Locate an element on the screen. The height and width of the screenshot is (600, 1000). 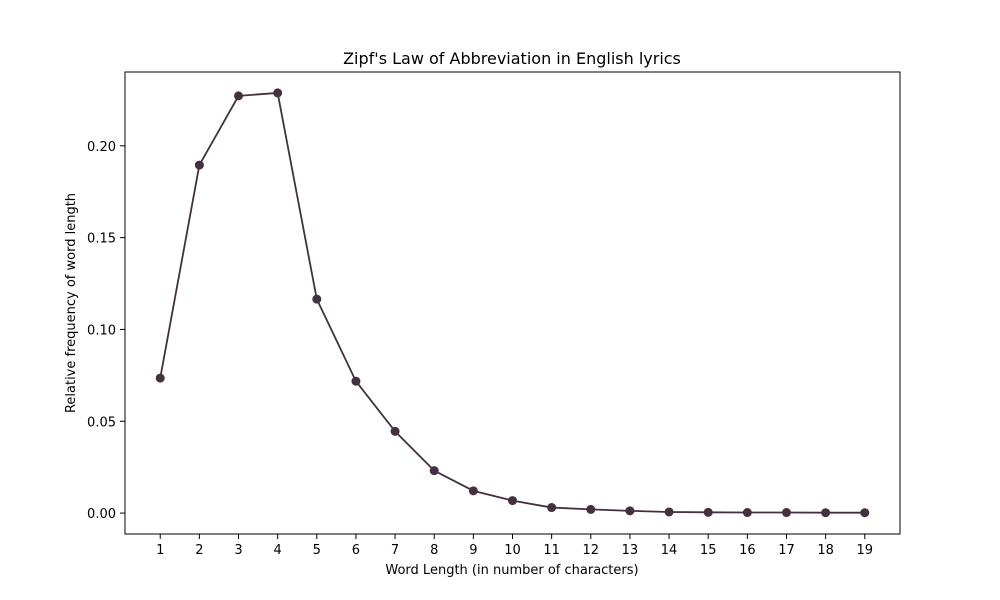
x-tick-label: 16 is located at coordinates (747, 550).